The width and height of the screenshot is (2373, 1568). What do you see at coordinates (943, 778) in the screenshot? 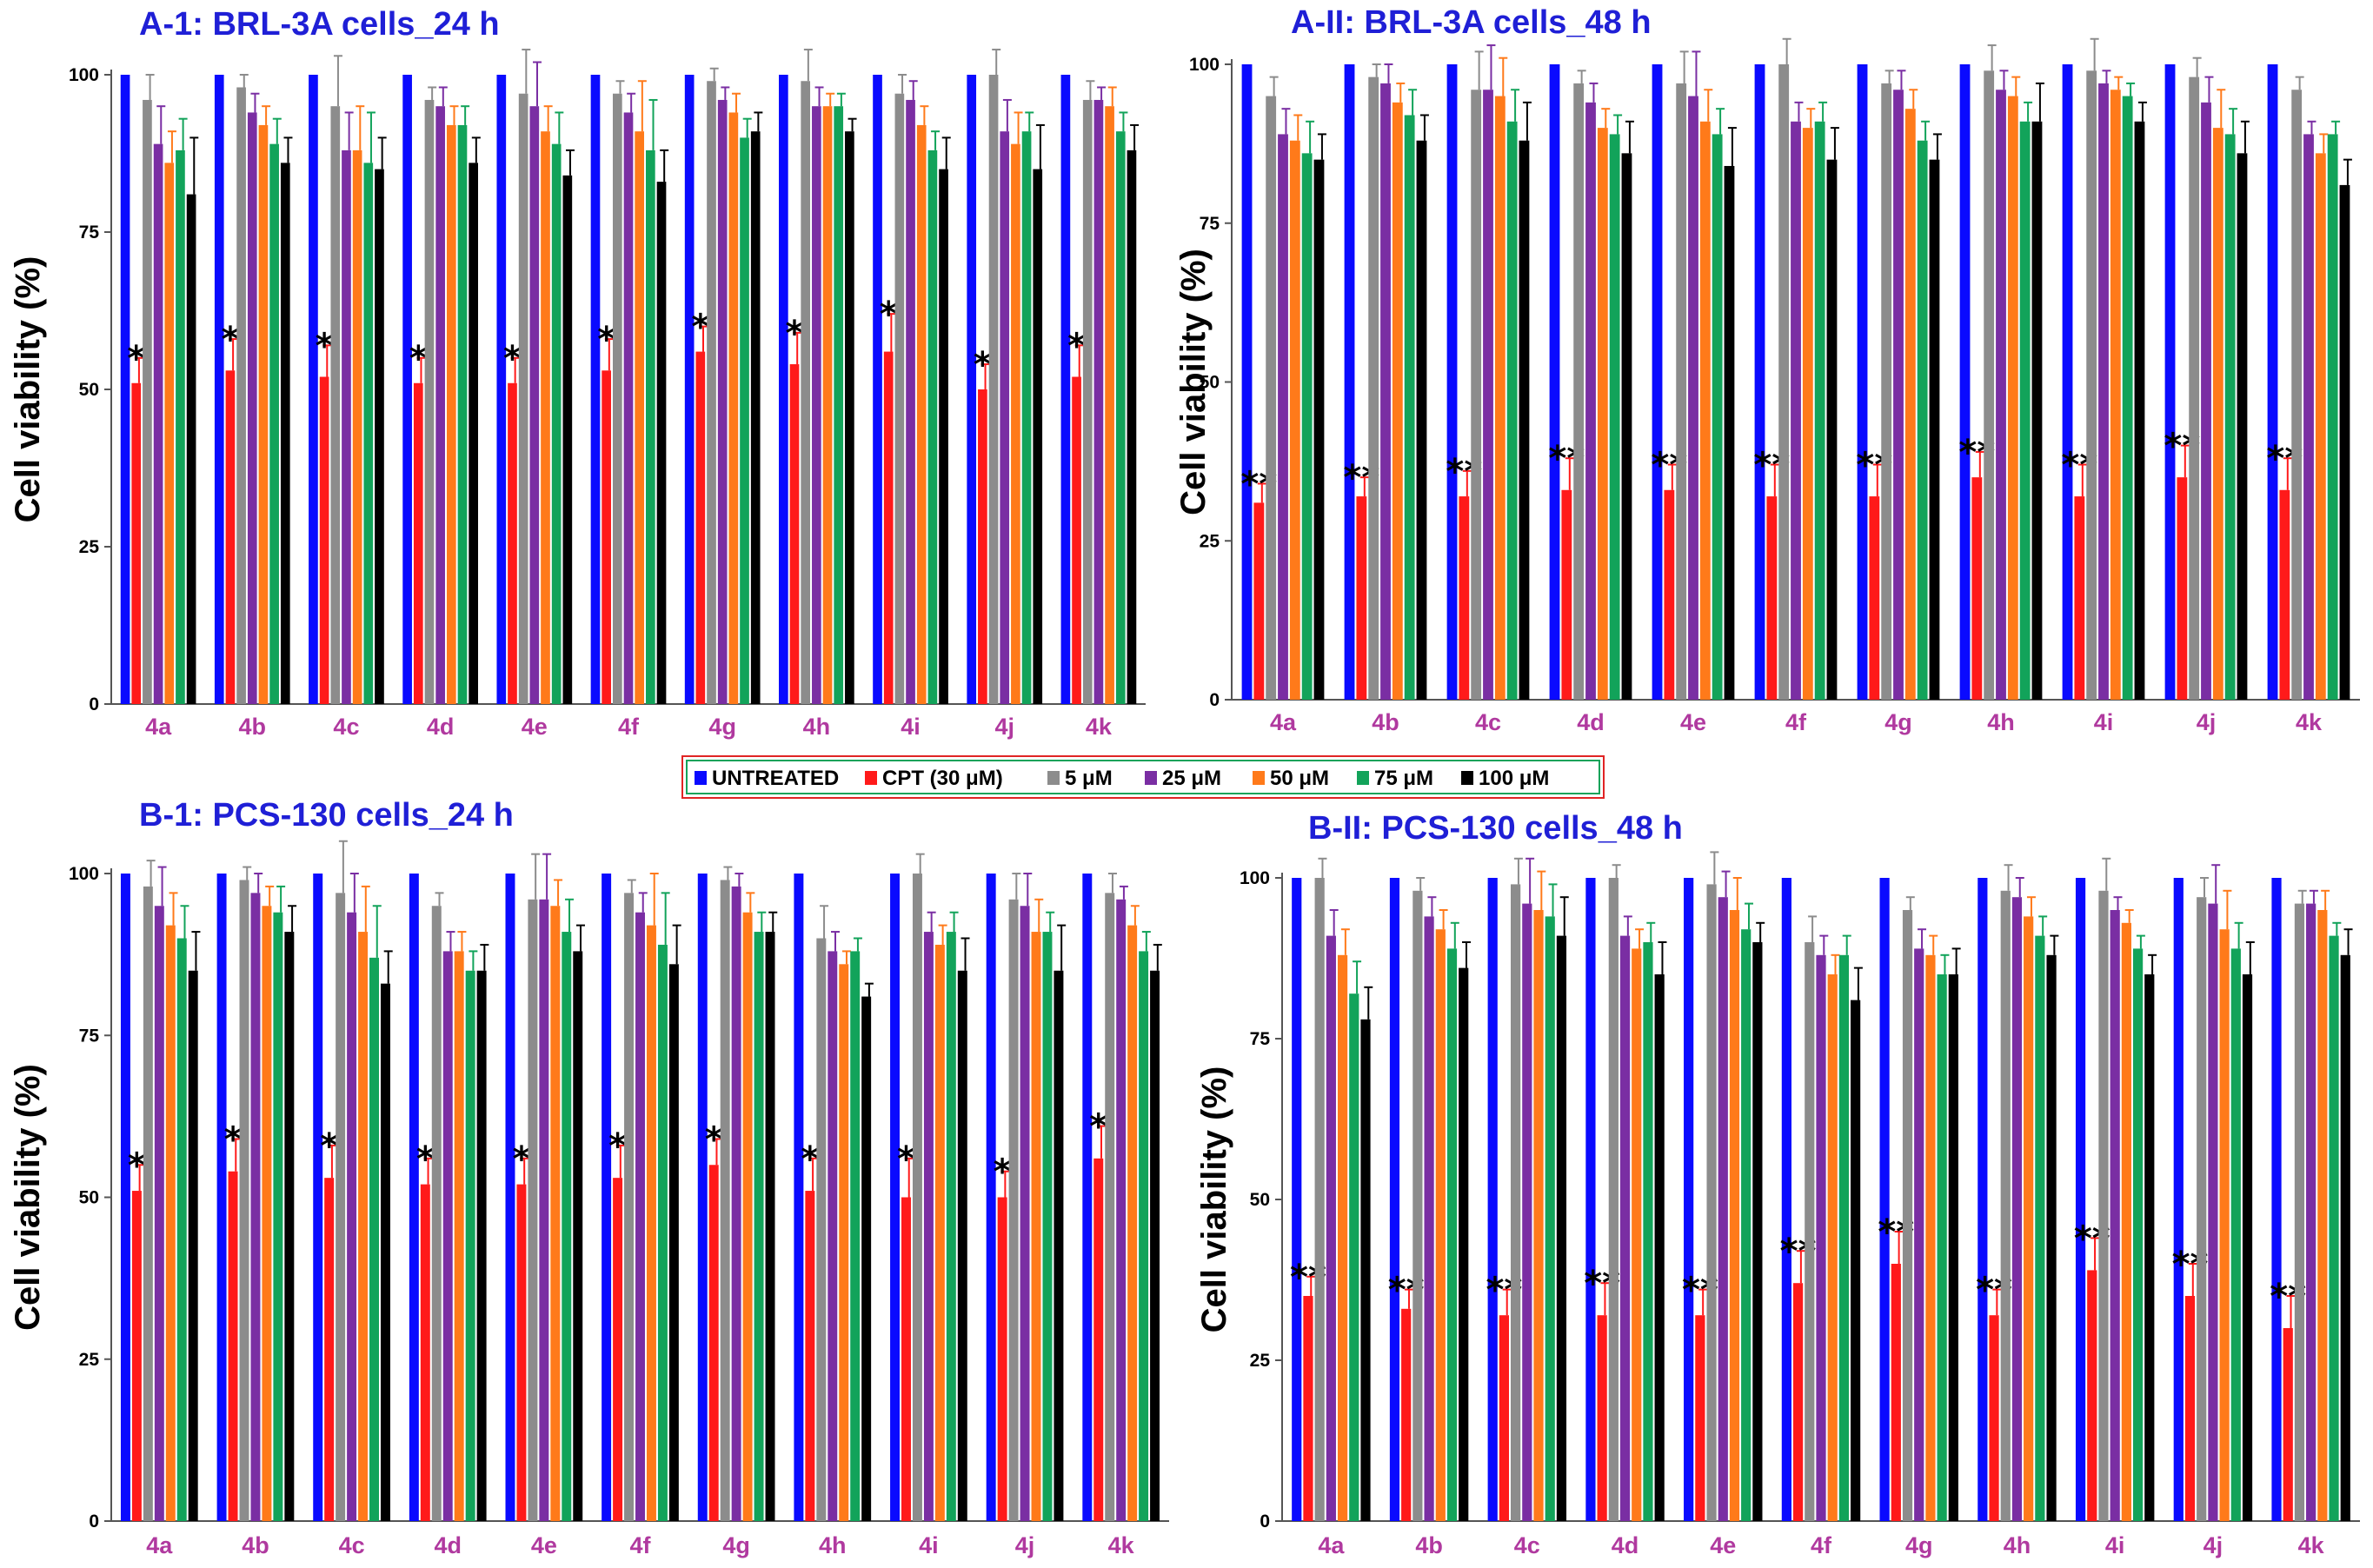
I see `legend-label: CPT (30 μM)` at bounding box center [943, 778].